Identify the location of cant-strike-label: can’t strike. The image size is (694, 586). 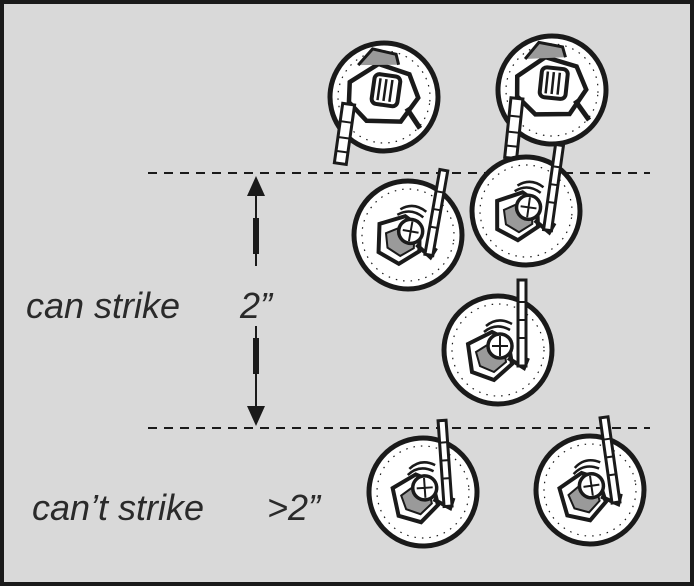
(118, 507).